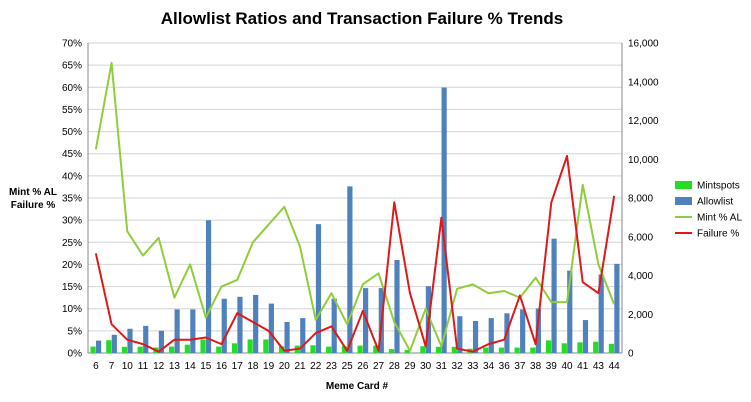  Describe the element at coordinates (489, 366) in the screenshot. I see `x-tick-label: 34` at that location.